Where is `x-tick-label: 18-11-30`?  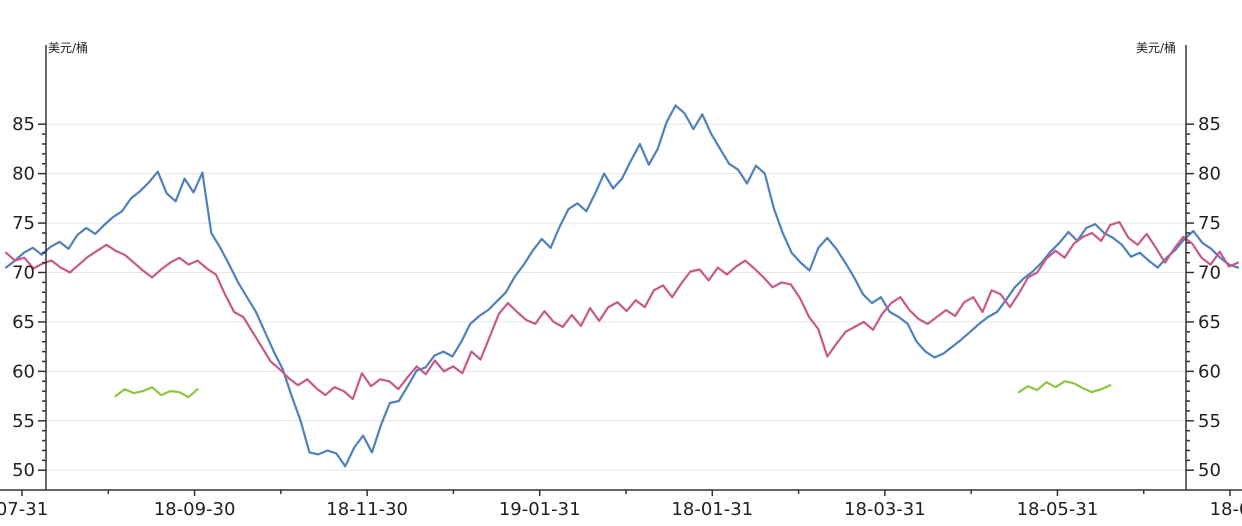 x-tick-label: 18-11-30 is located at coordinates (367, 509).